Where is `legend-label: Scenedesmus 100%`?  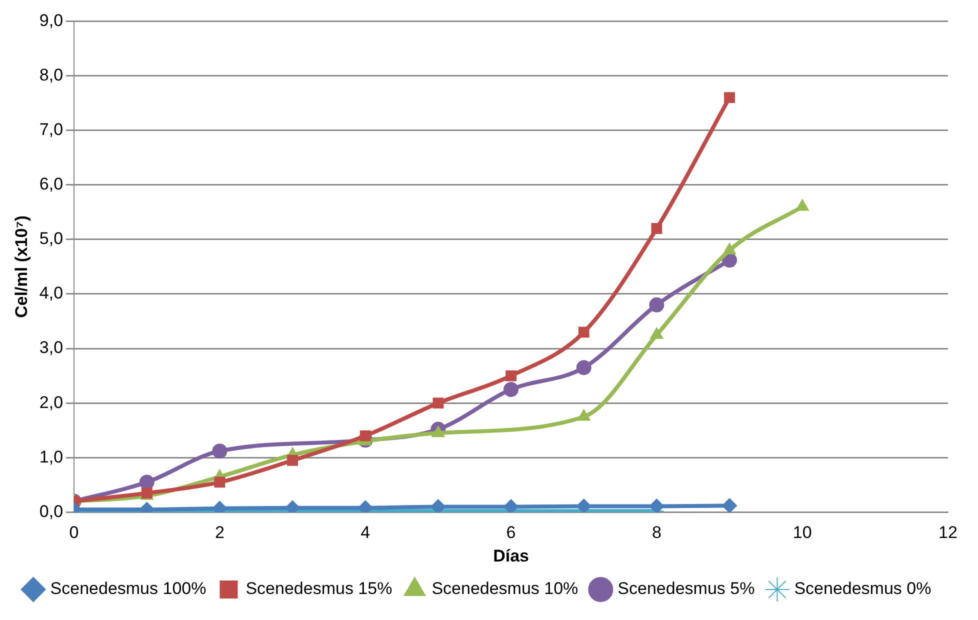
legend-label: Scenedesmus 100% is located at coordinates (128, 588).